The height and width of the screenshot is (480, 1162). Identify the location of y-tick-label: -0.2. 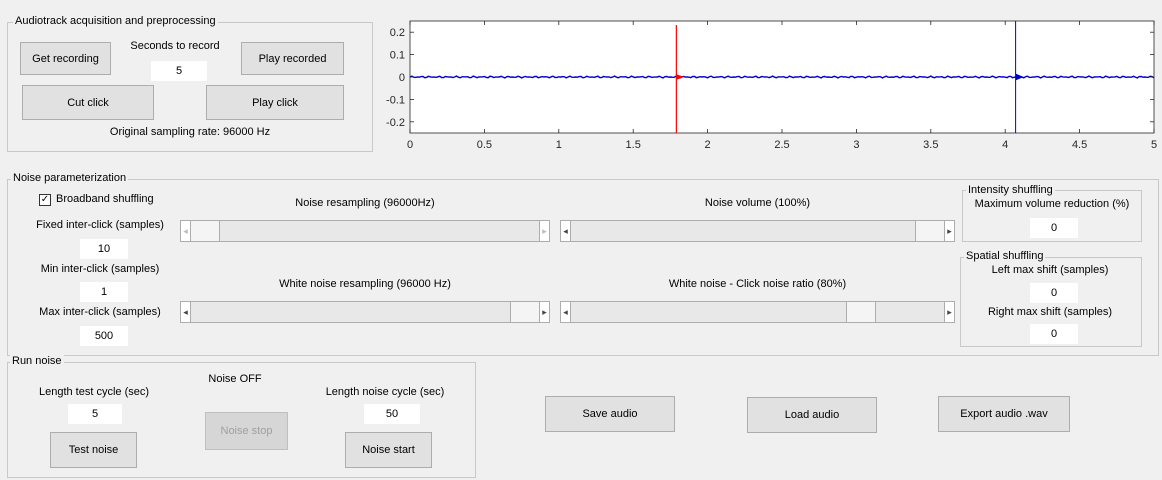
(395, 123).